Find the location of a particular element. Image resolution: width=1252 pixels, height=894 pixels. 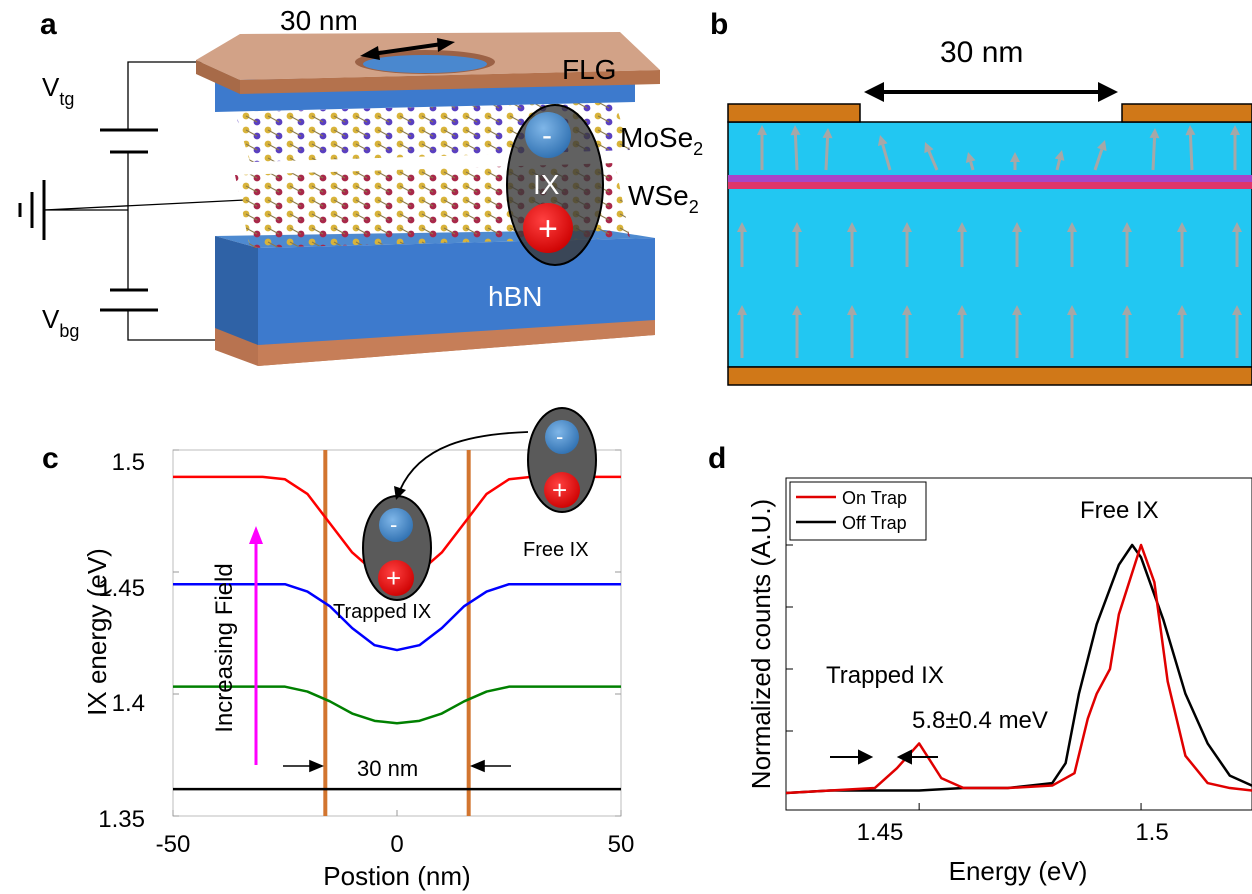

d-xlabel: Energy (eV) is located at coordinates (1018, 871).